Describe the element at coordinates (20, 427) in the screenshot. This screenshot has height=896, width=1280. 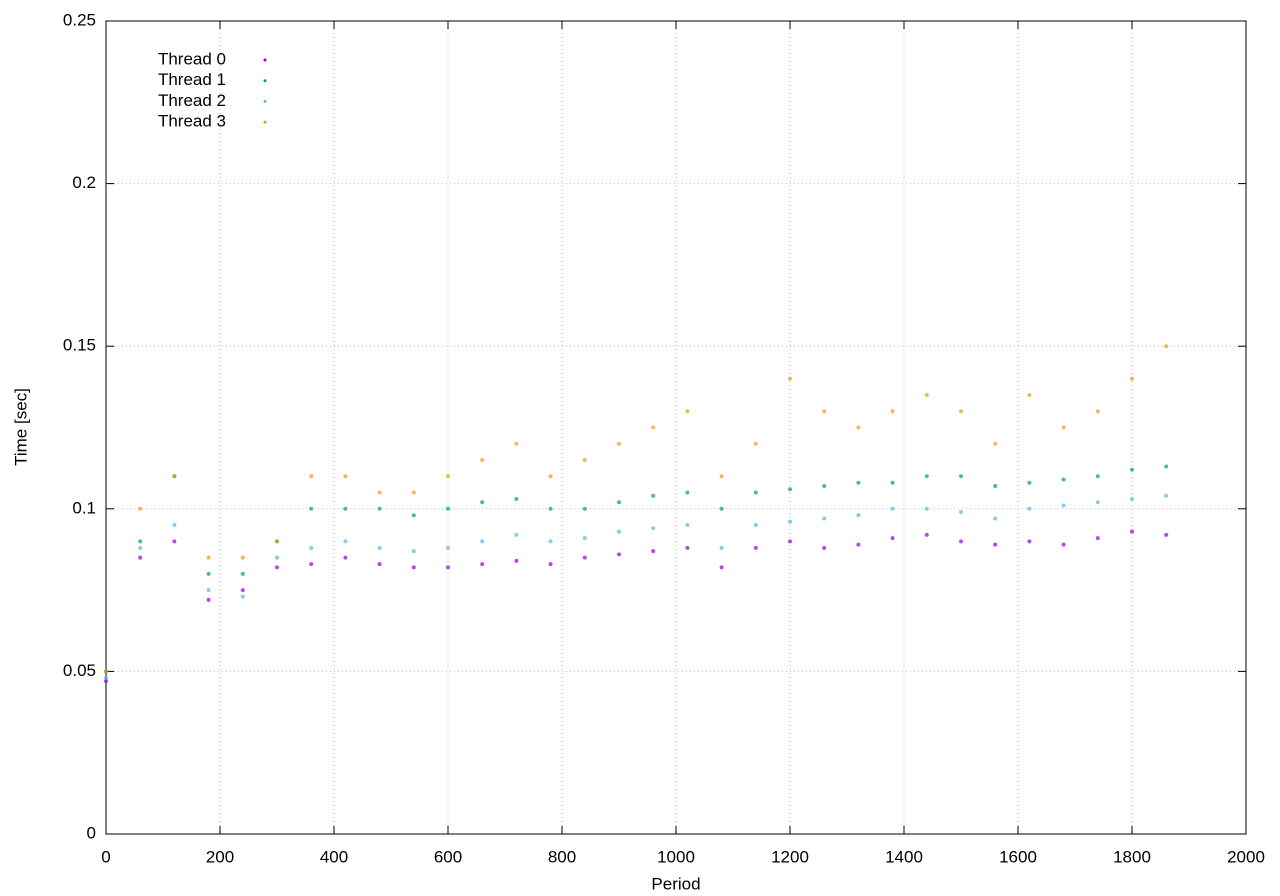
I see `y-axis-label: Time [sec]` at that location.